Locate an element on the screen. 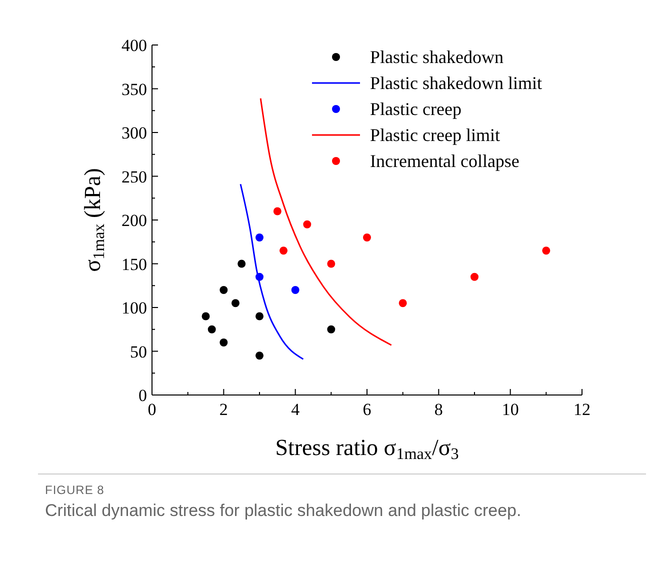  y-tick-label: 300 is located at coordinates (134, 133).